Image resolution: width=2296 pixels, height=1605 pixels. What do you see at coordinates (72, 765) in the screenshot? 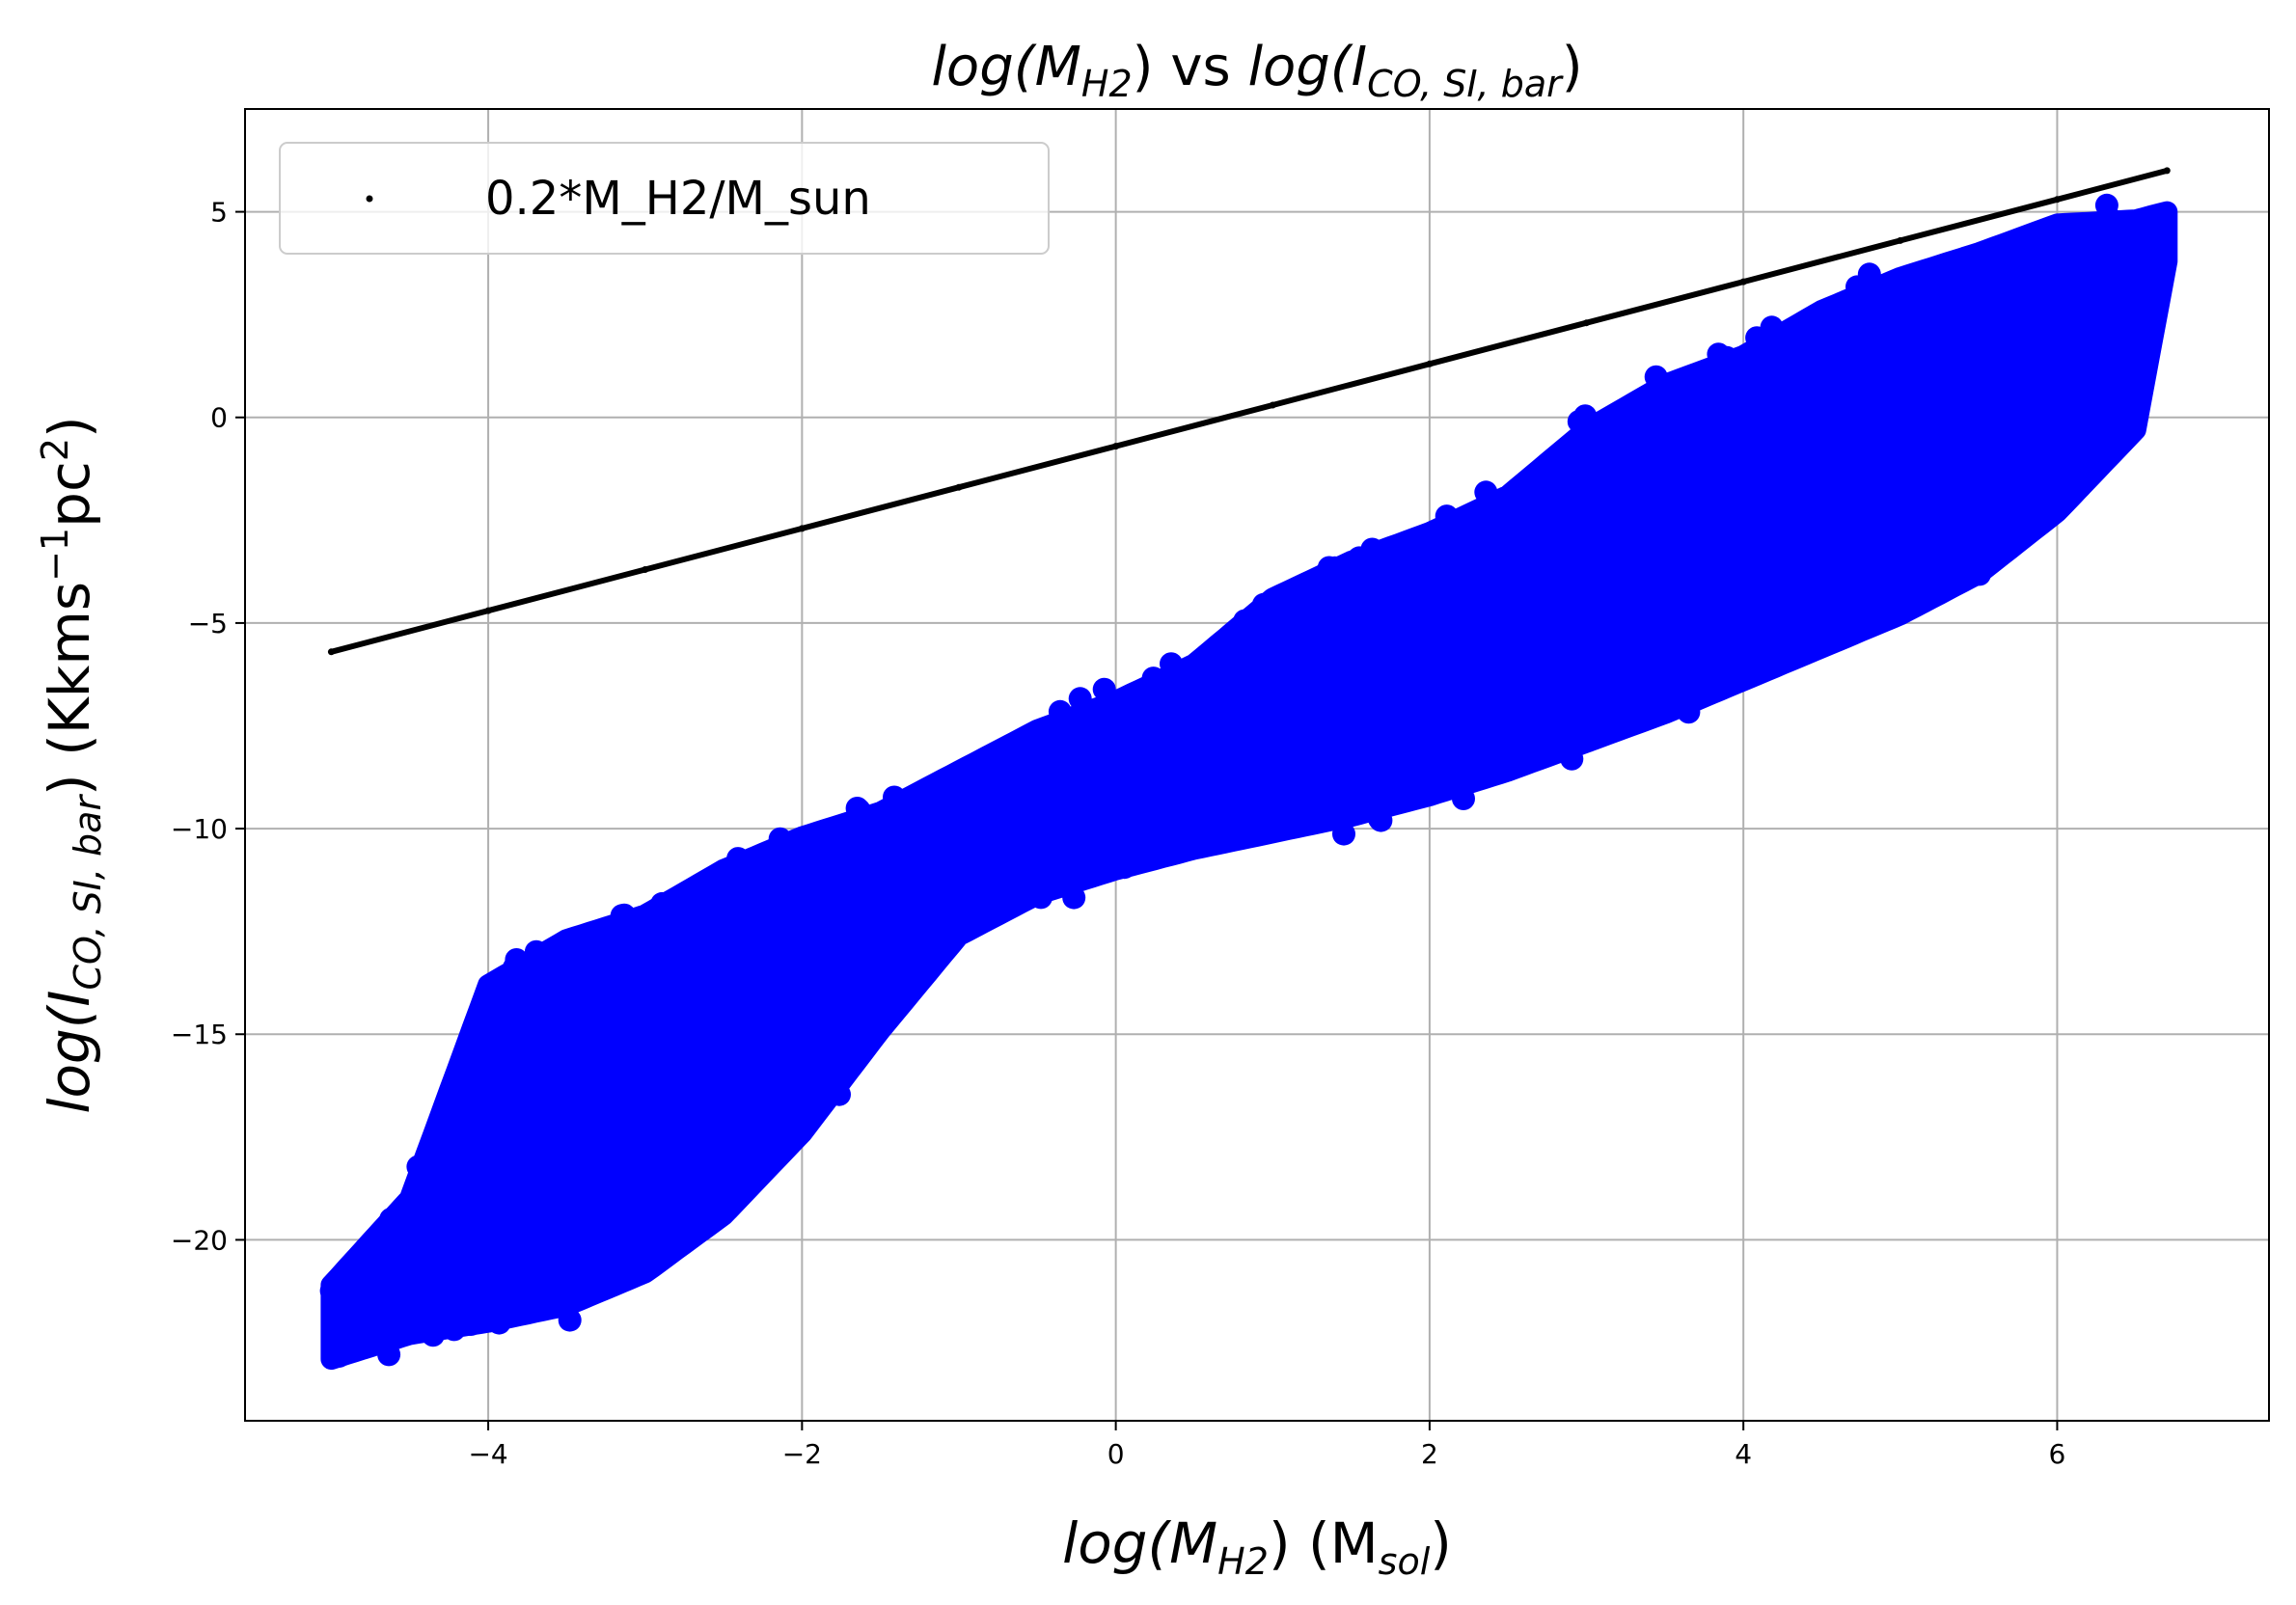
I see `y-axis-label: log(ICO, SI, bar) (Kkms−1pc2)` at bounding box center [72, 765].